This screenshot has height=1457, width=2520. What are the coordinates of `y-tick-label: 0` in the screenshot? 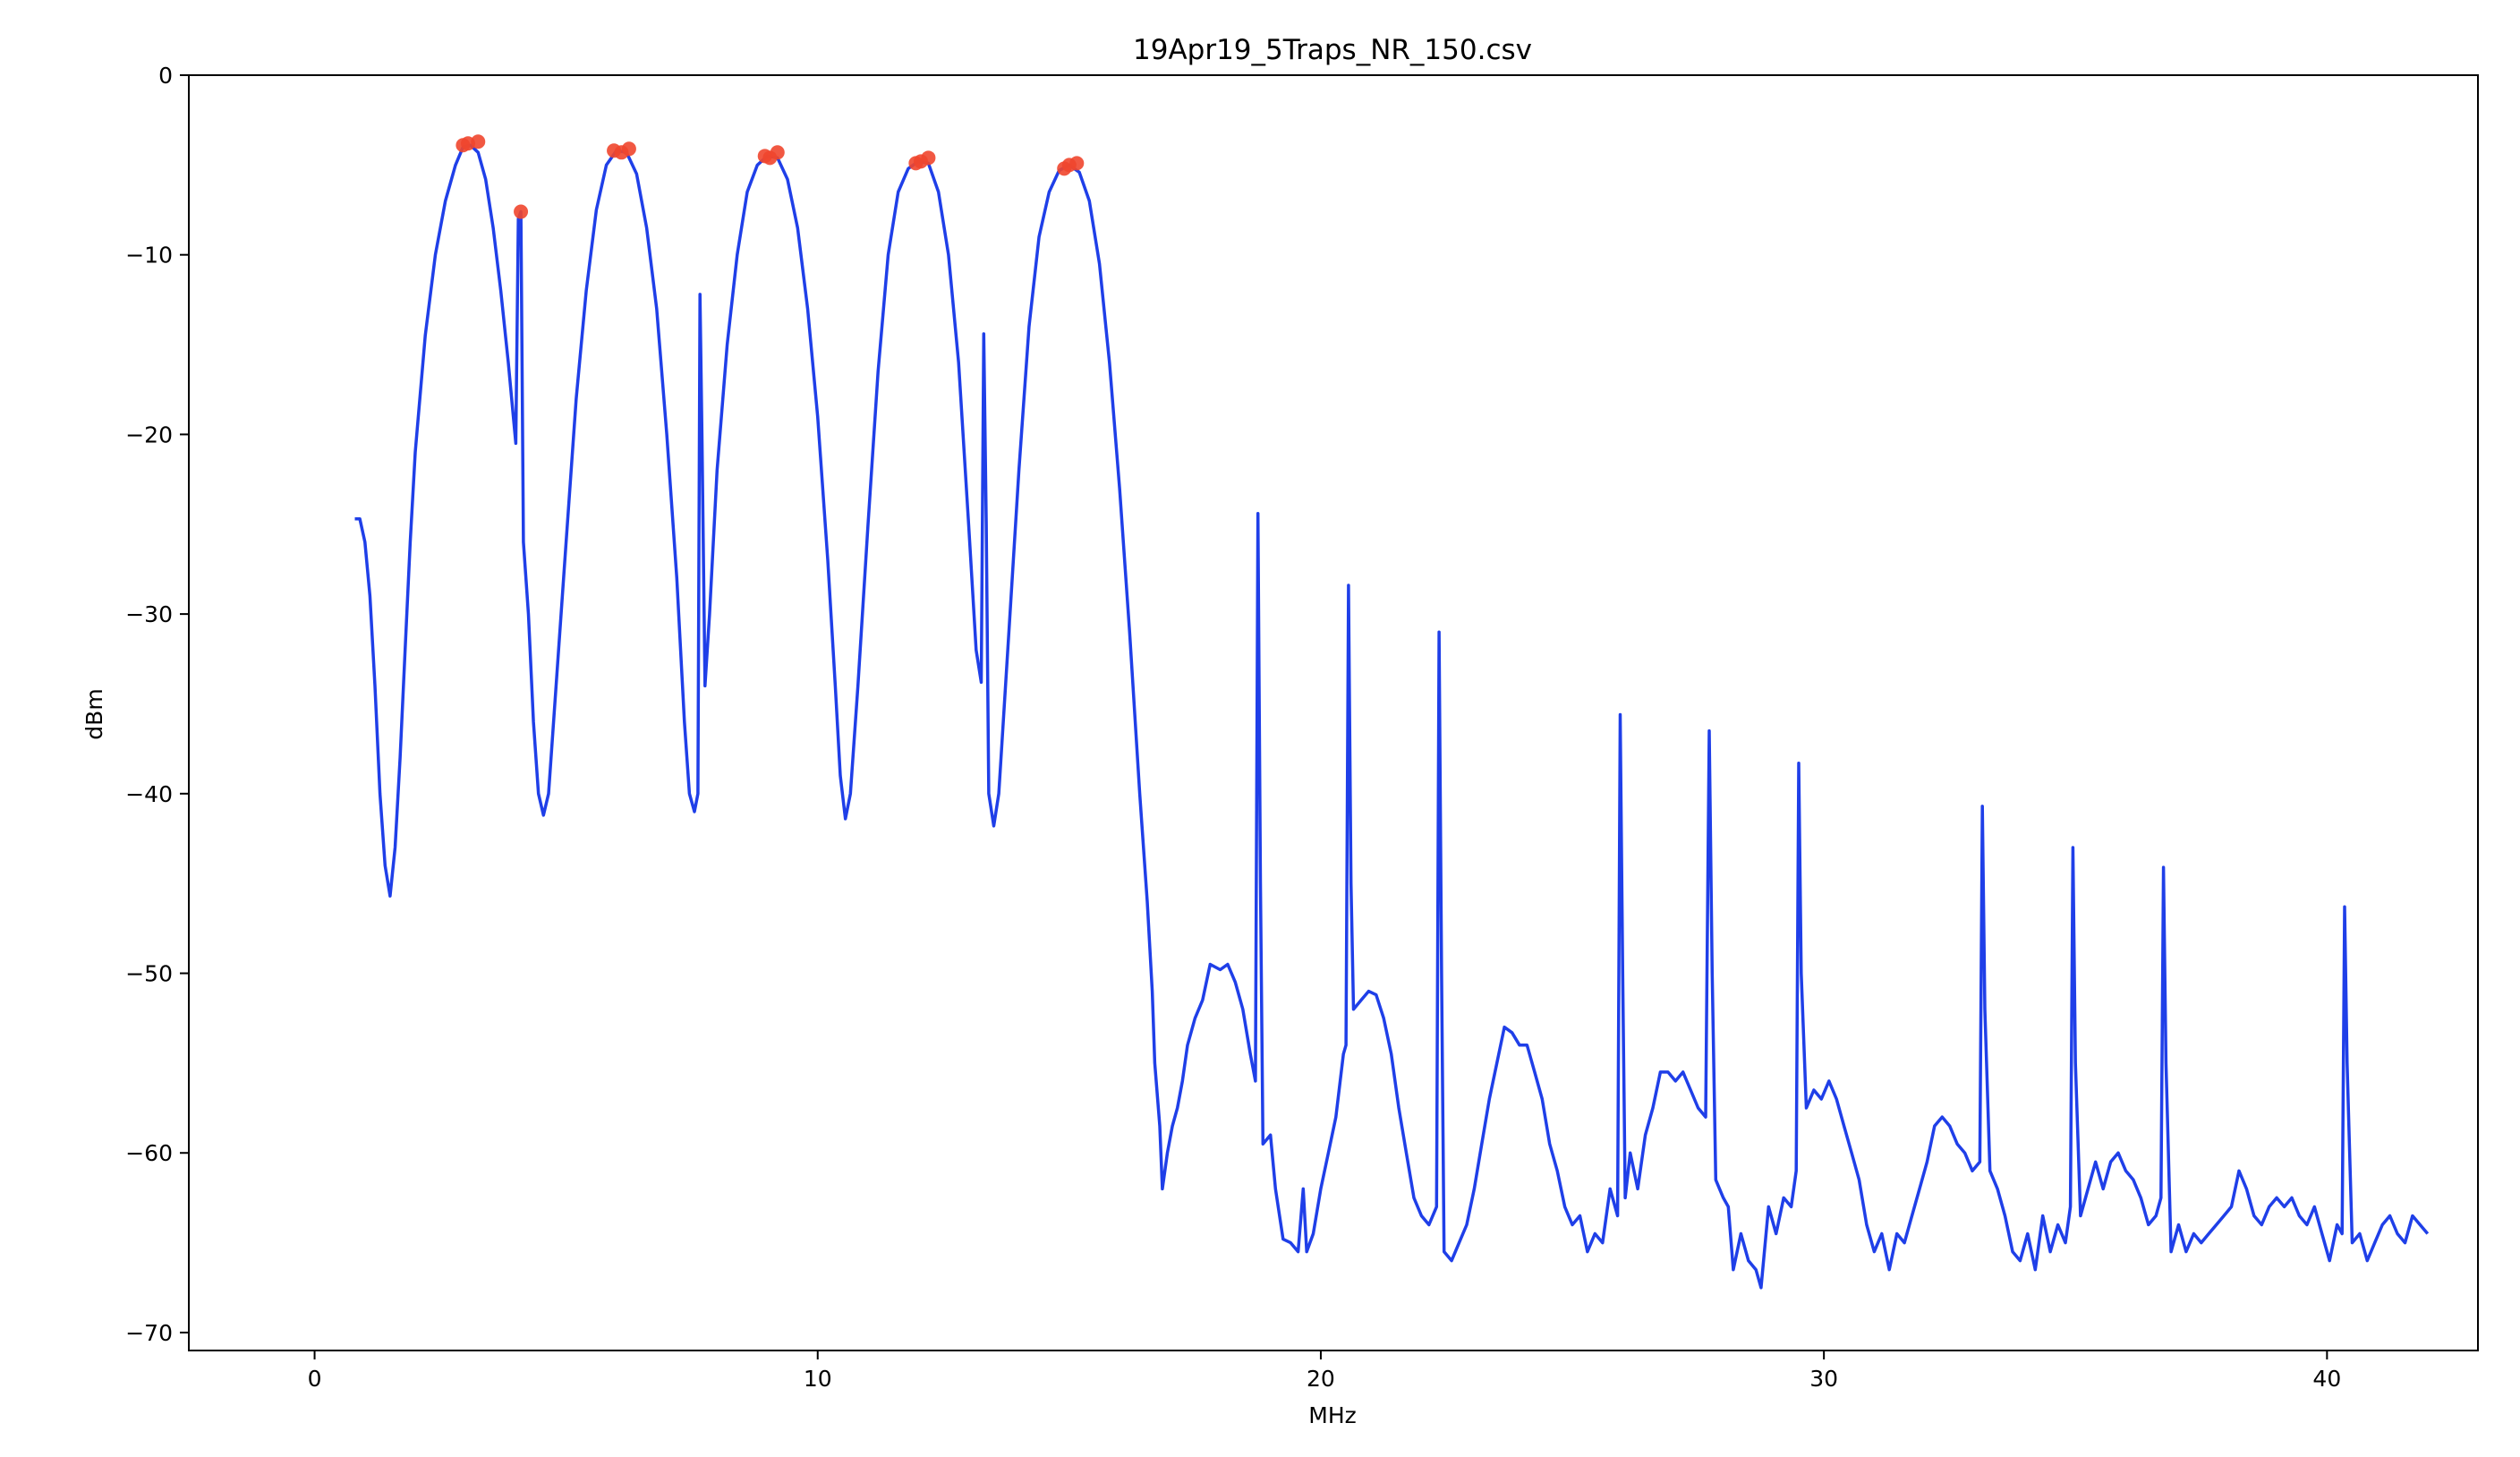 It's located at (165, 76).